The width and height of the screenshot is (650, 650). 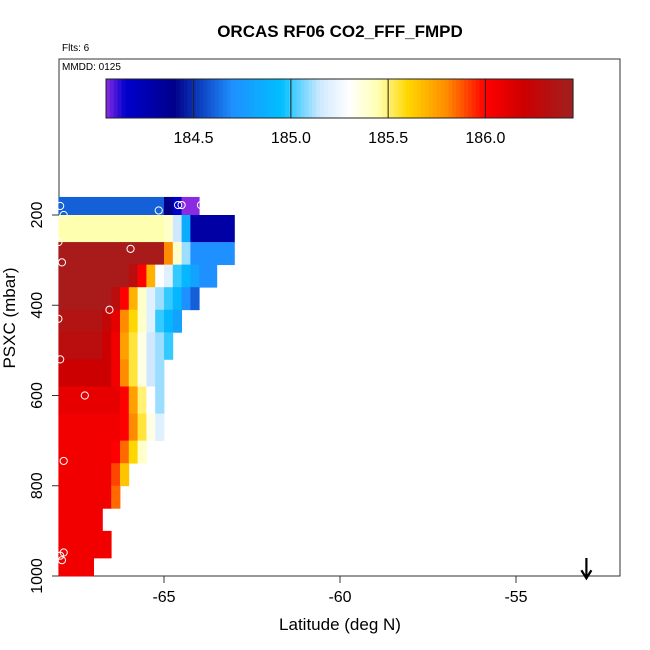 I want to click on x-axis: -65 -60 -55, so click(x=340, y=591).